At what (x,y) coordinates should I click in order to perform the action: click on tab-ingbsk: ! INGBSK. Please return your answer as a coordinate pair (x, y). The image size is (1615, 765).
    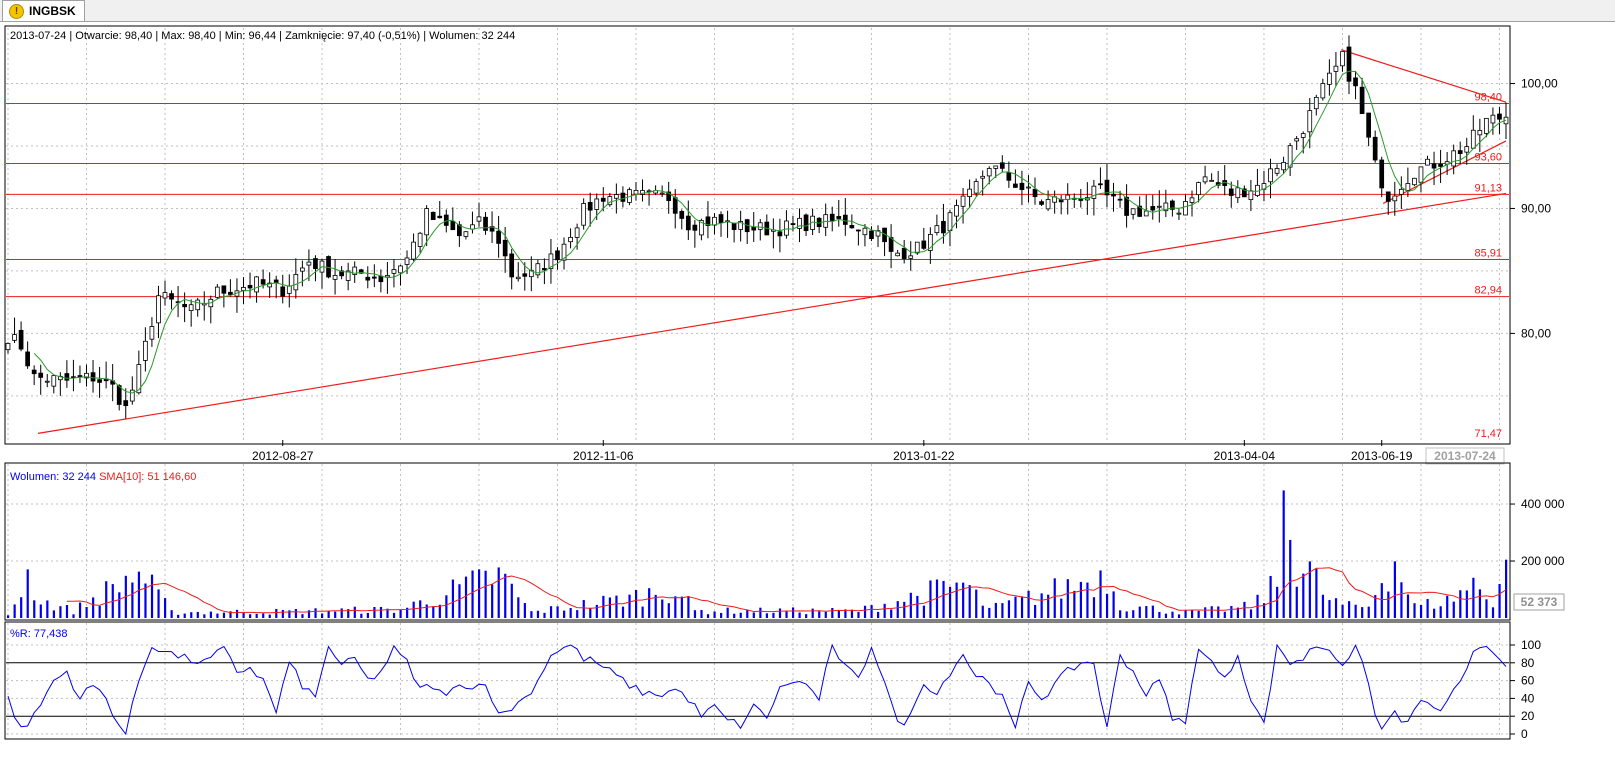
    Looking at the image, I should click on (43, 10).